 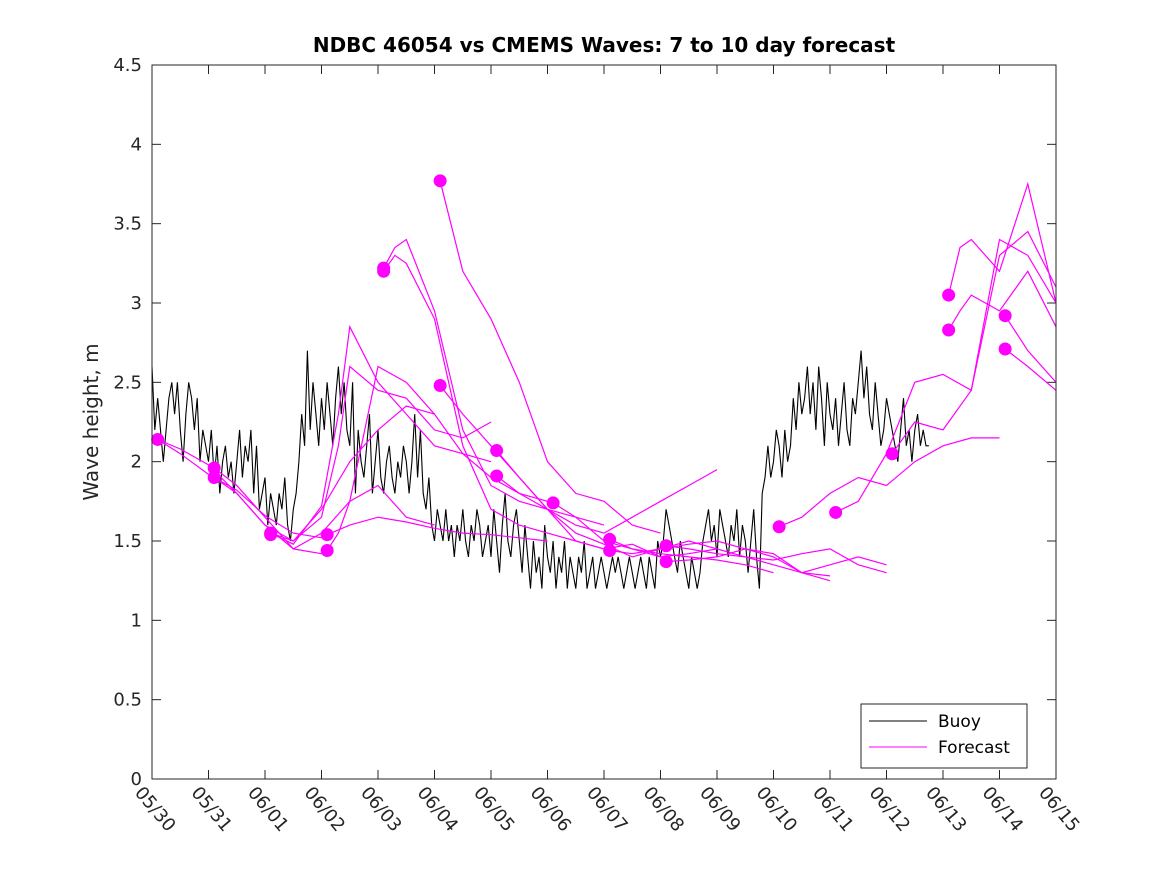 I want to click on legend-buoy-label: Buoy, so click(x=959, y=722).